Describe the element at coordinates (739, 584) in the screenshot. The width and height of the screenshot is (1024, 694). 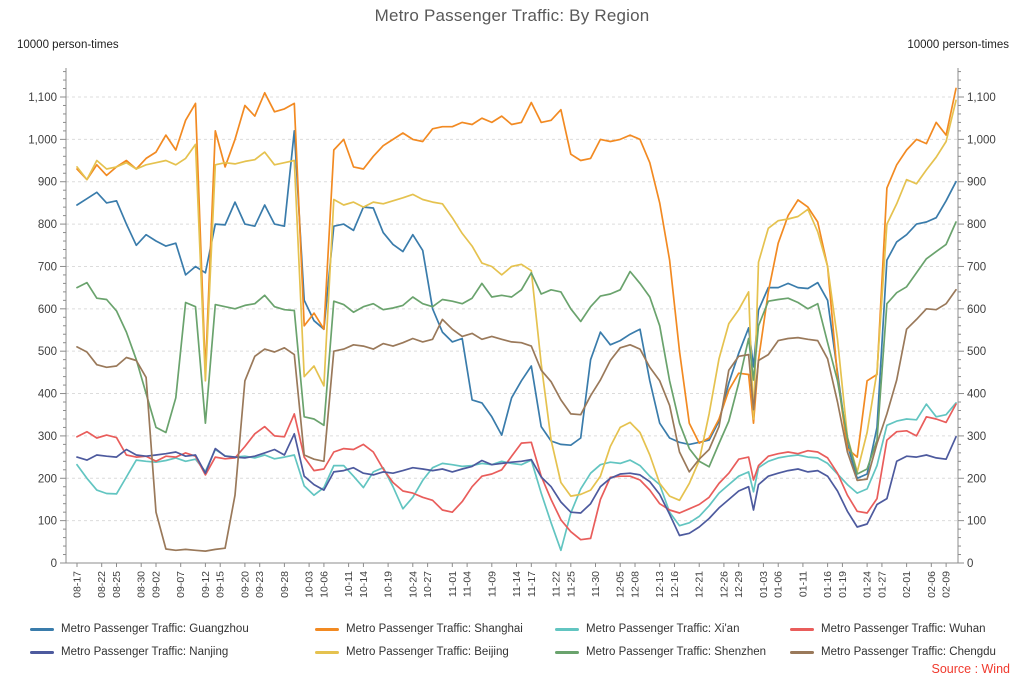
I see `x-tick-label: 12-29` at that location.